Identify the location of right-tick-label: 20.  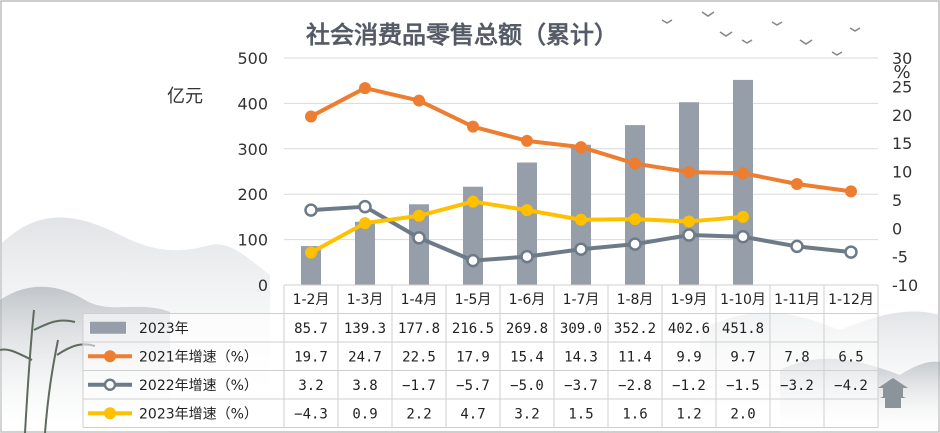
(902, 115).